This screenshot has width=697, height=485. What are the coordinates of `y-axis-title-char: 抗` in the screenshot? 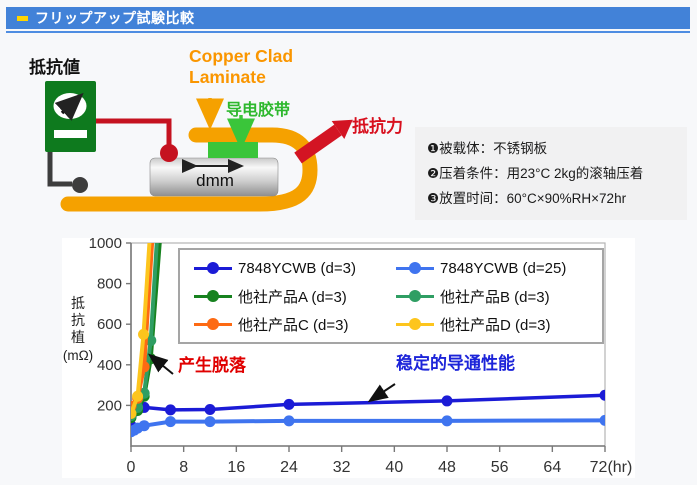 It's located at (78, 320).